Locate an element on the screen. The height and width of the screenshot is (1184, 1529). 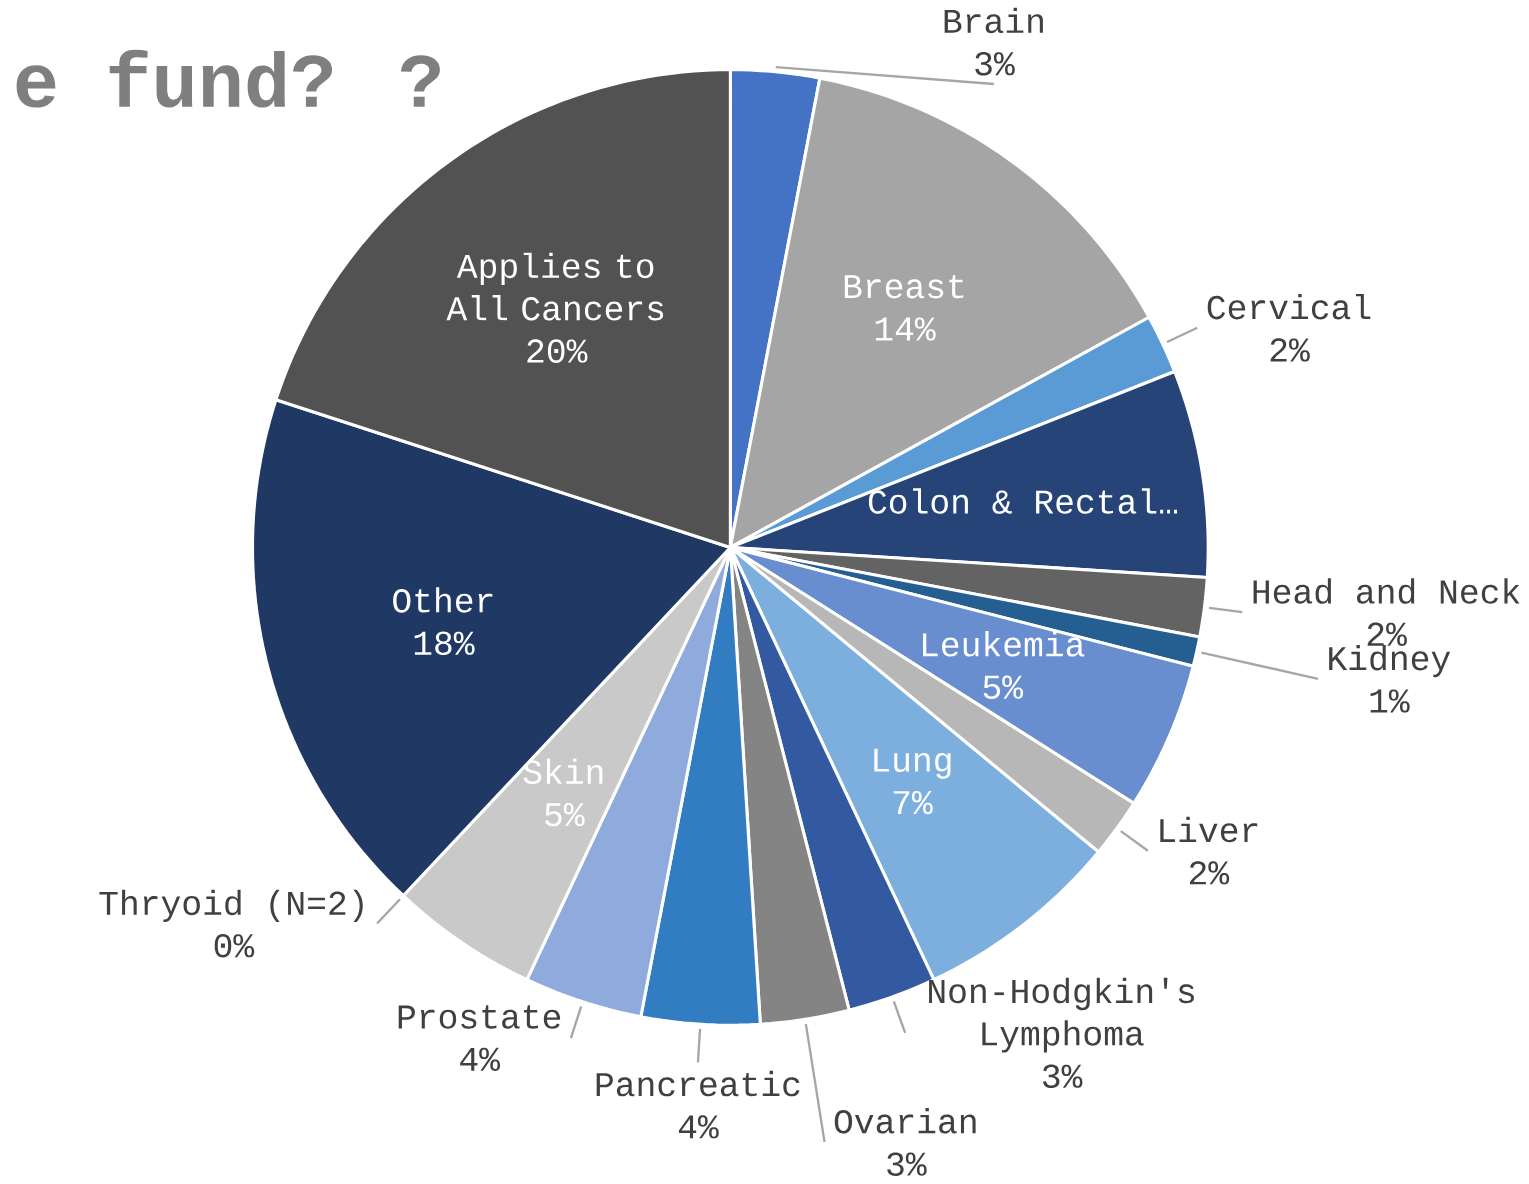
slice-label: Non-Hodgkin's Lymphoma is located at coordinates (1061, 1015).